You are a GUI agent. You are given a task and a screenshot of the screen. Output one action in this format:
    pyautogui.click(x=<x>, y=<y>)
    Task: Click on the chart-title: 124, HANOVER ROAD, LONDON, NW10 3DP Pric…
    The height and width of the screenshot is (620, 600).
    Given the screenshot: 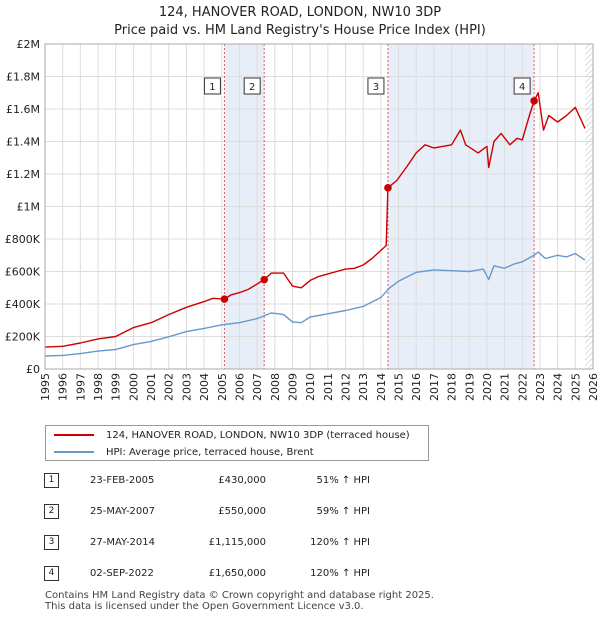 What is the action you would take?
    pyautogui.click(x=300, y=22)
    